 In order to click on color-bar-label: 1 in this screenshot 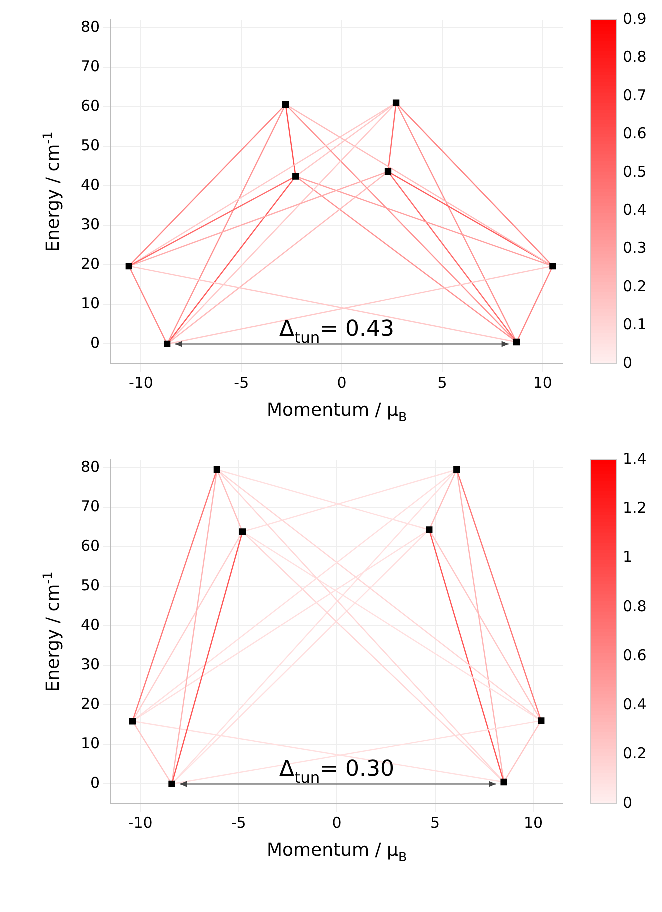, I will do `click(628, 557)`.